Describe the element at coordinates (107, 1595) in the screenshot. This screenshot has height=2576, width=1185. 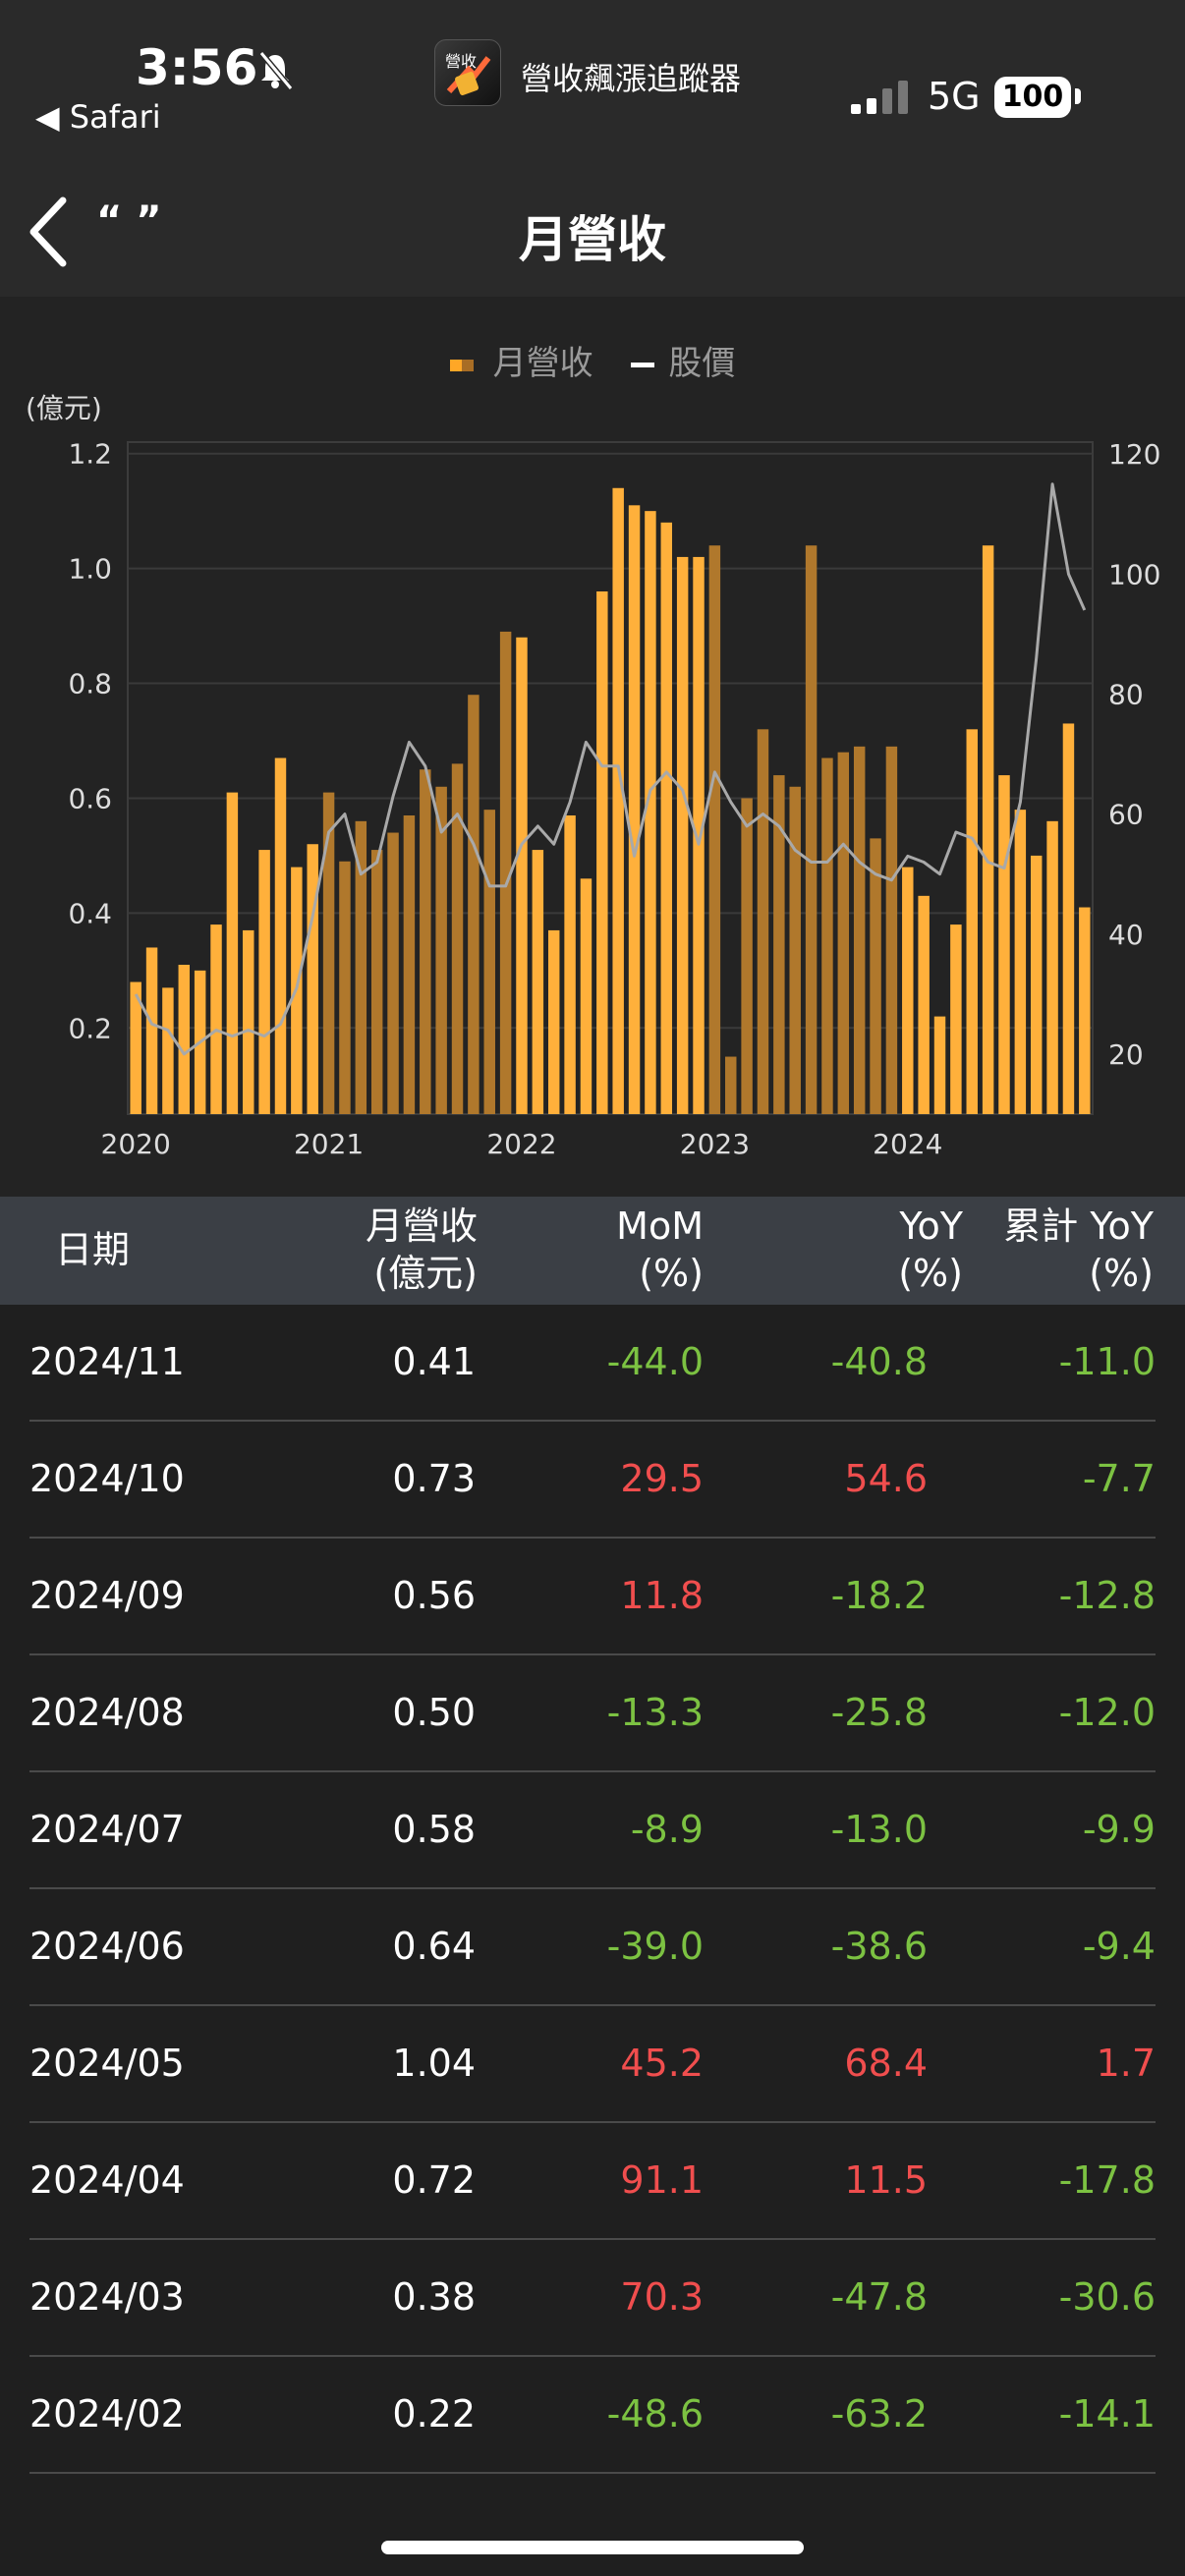
I see `cell-date: 2024/09` at that location.